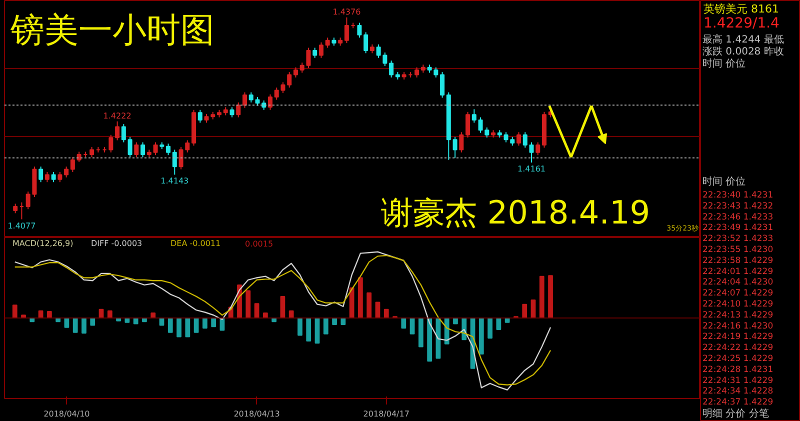  Describe the element at coordinates (738, 261) in the screenshot. I see `text: 22:23:58 1.4229` at that location.